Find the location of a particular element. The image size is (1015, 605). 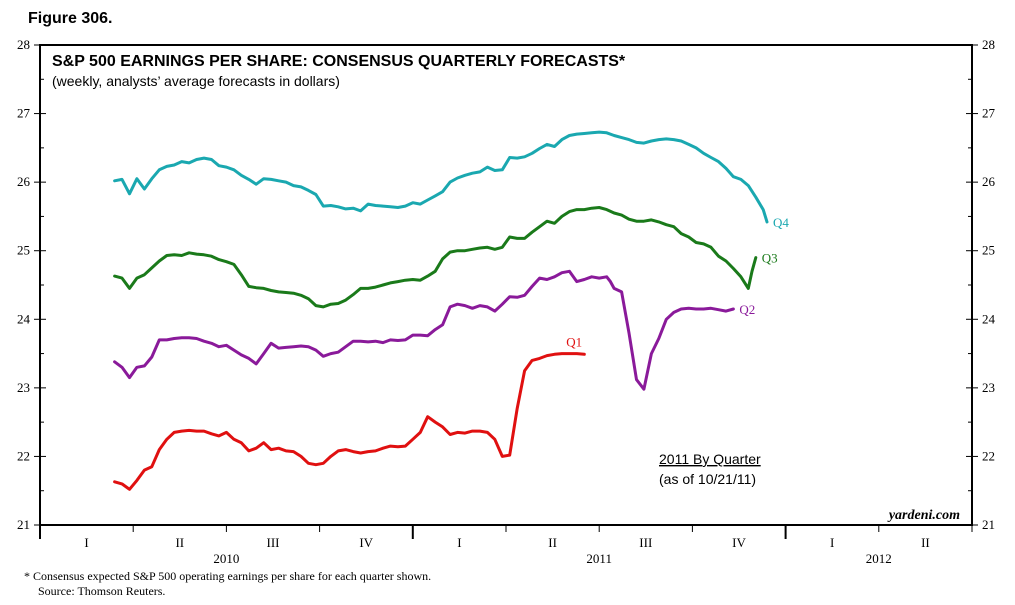

y-tick-label-right: 26 is located at coordinates (989, 181).